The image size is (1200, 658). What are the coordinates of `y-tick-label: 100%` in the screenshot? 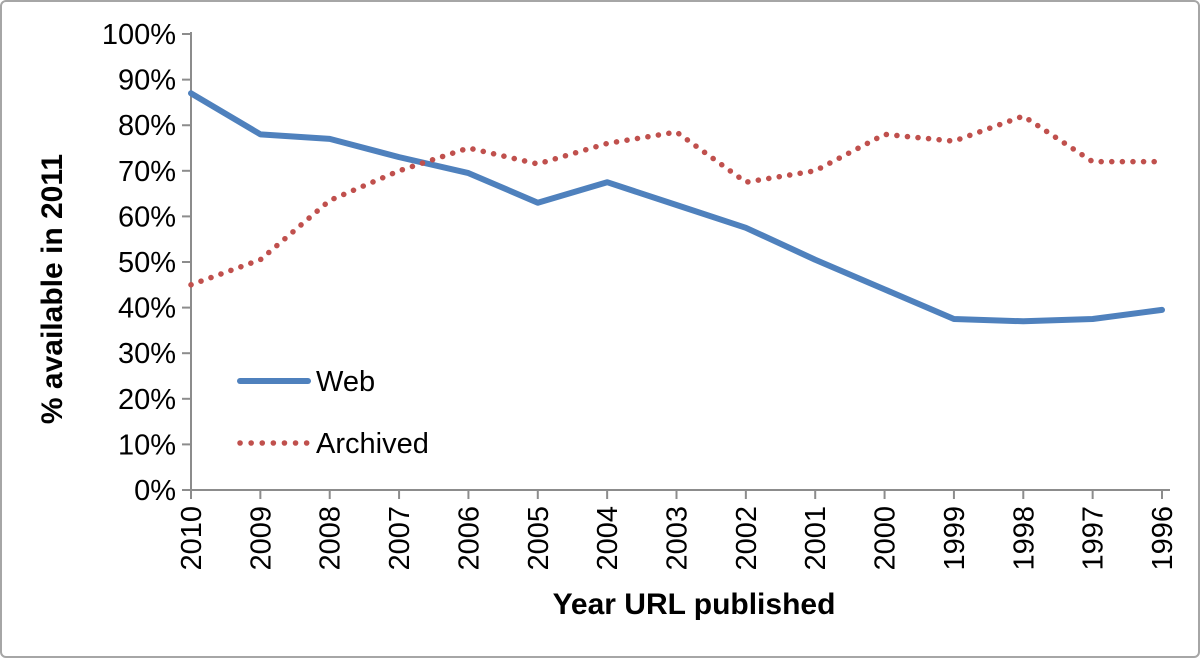 It's located at (139, 35).